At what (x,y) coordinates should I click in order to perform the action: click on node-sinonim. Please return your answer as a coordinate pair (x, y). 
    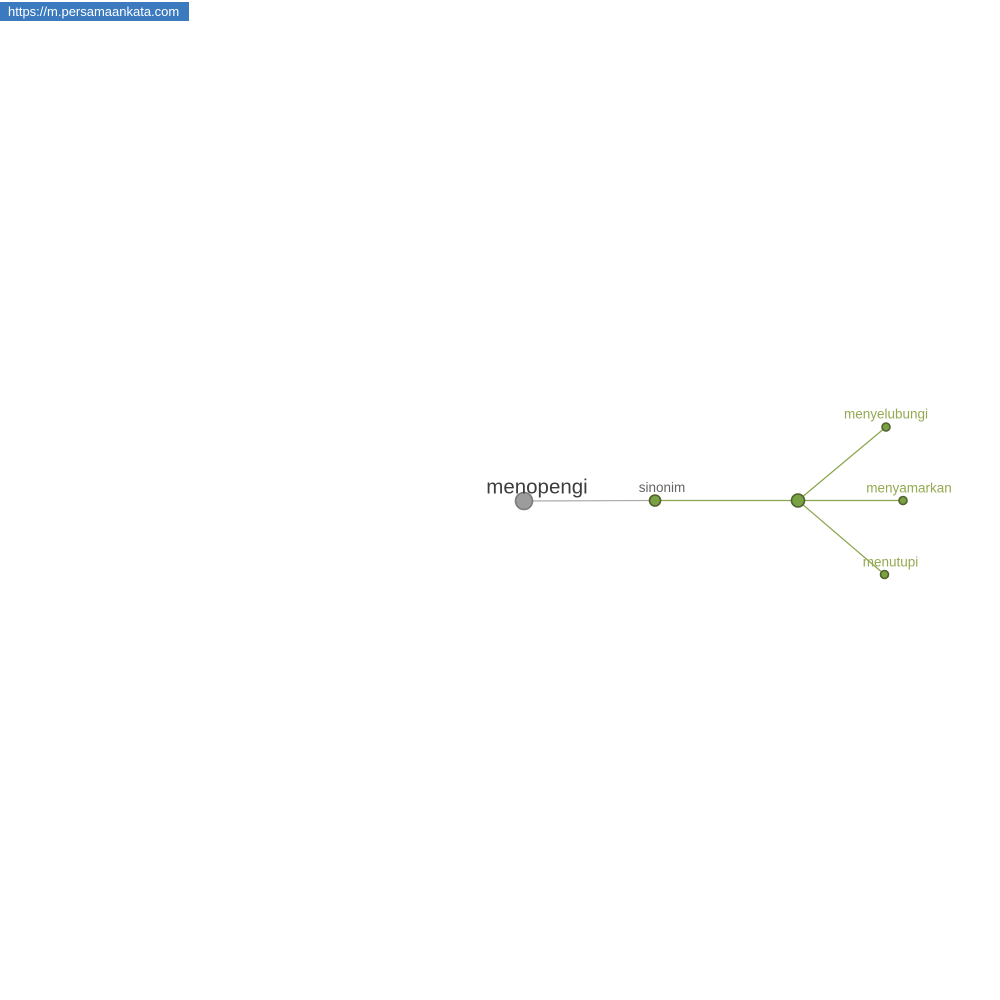
    Looking at the image, I should click on (655, 500).